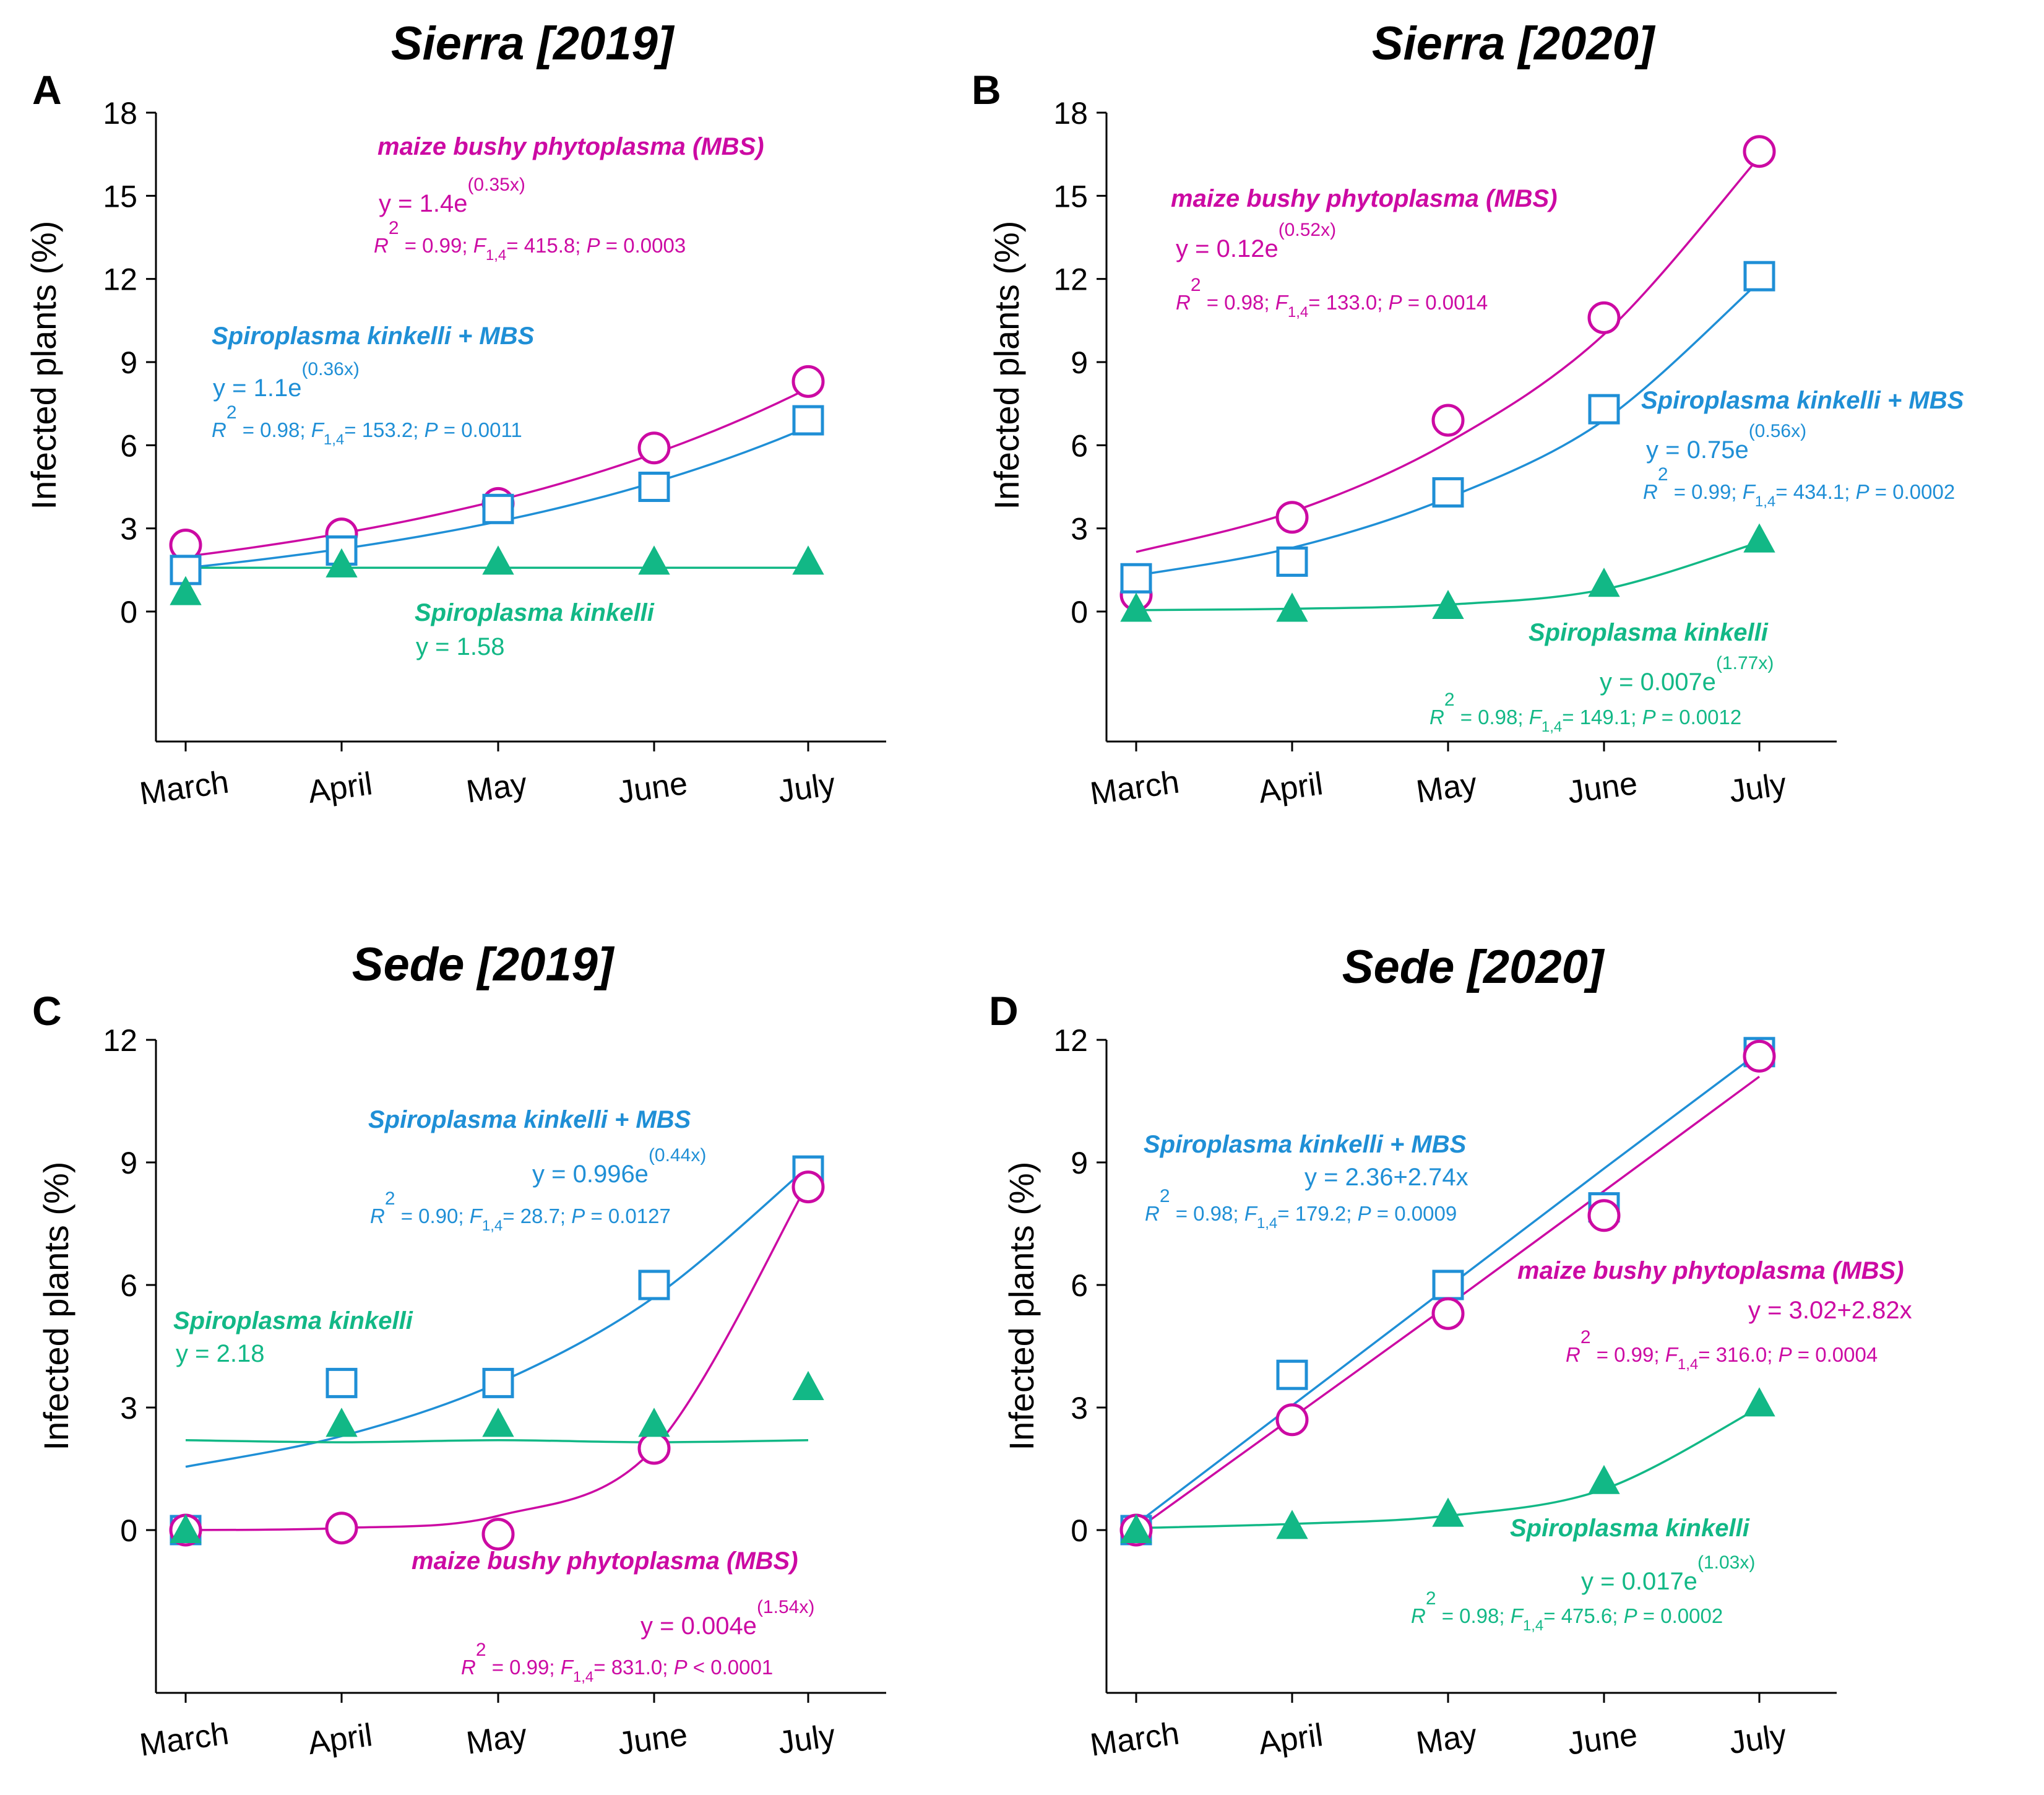 The width and height of the screenshot is (2044, 1795). I want to click on chart-title: Sede [2019], so click(483, 964).